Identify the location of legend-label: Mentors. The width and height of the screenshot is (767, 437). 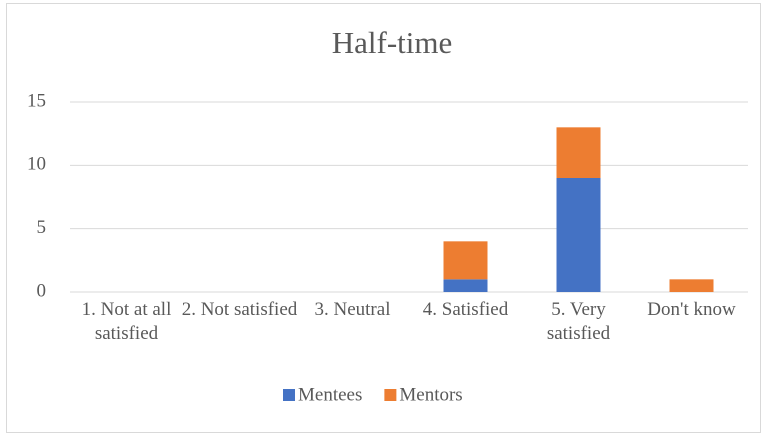
(430, 394).